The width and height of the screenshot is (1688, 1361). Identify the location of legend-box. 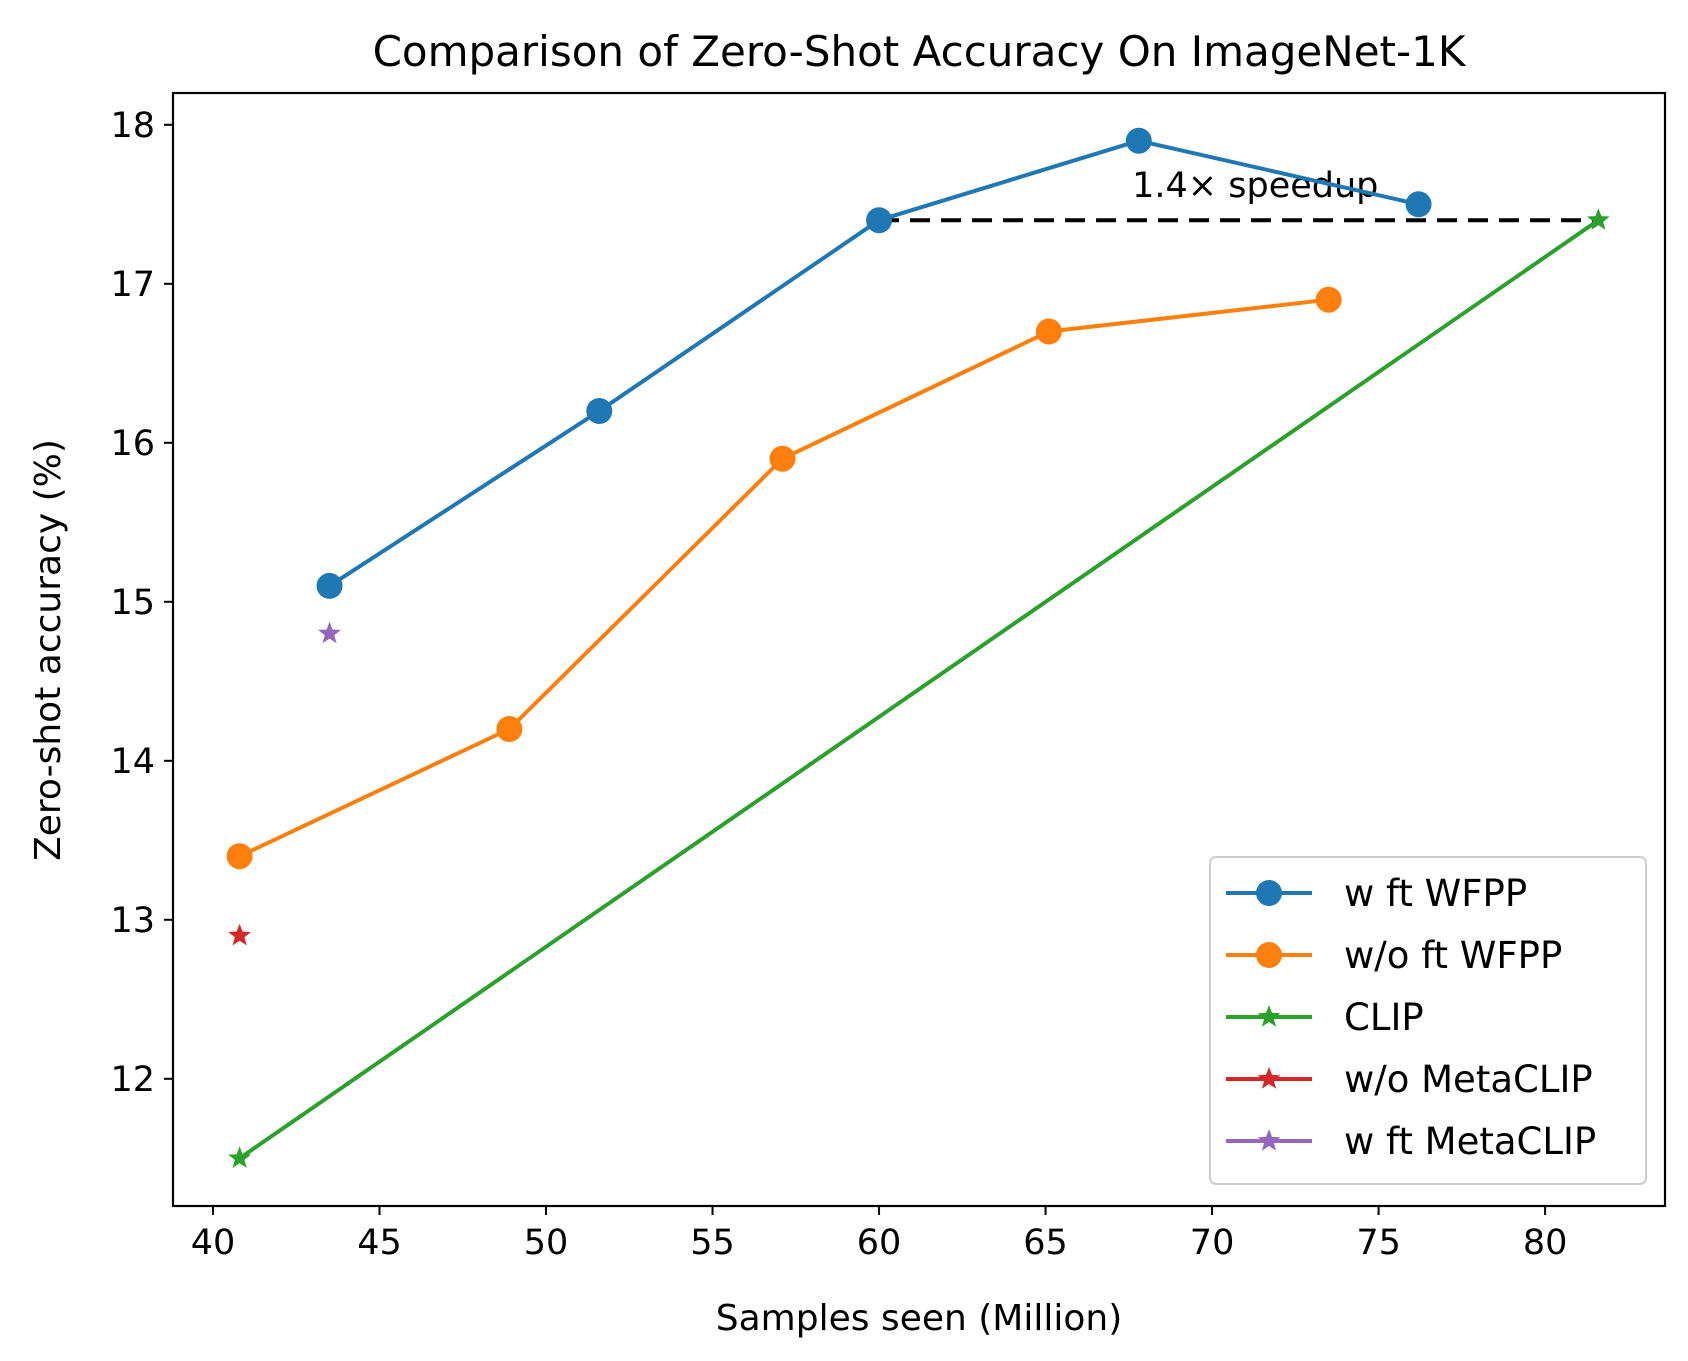
(1428, 1020).